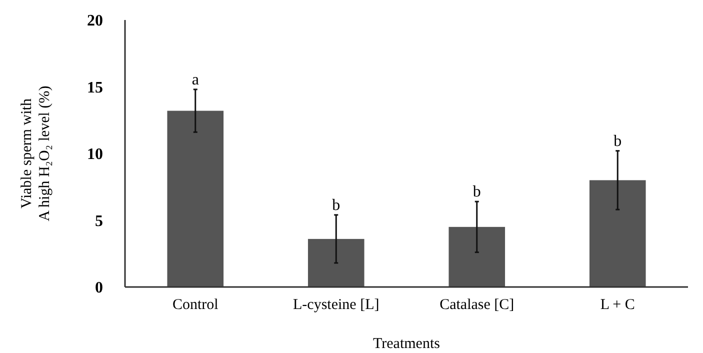  What do you see at coordinates (99, 288) in the screenshot?
I see `y-tick-label: 0` at bounding box center [99, 288].